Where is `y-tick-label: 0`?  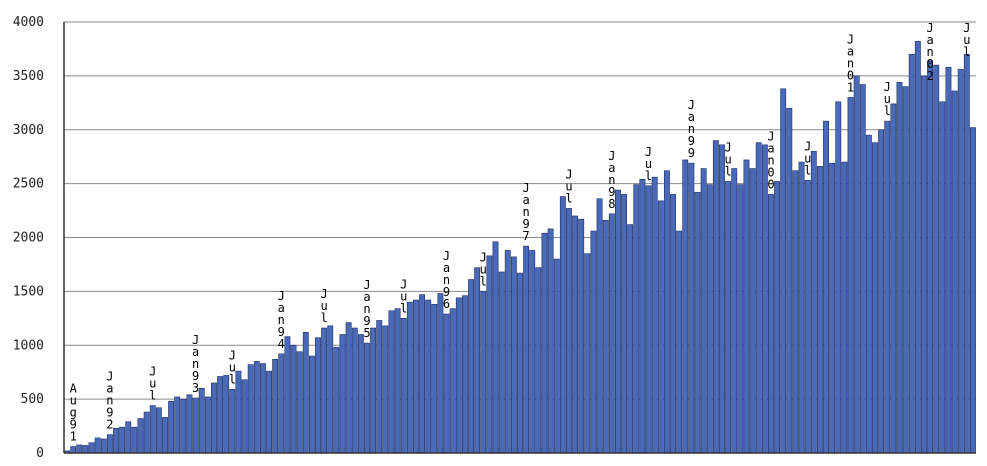
y-tick-label: 0 is located at coordinates (40, 453).